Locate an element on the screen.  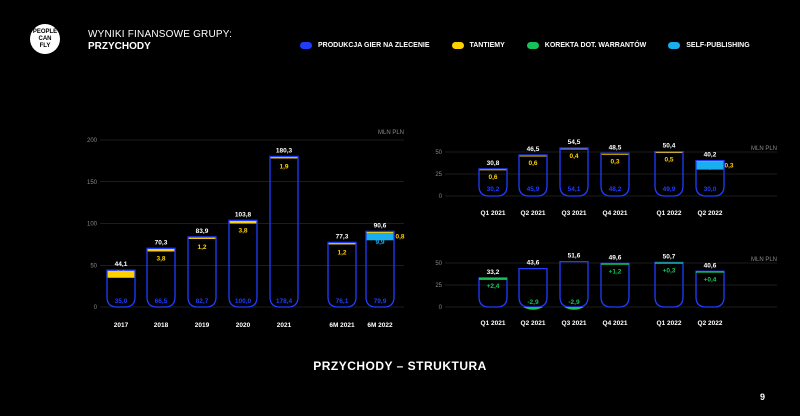
legend-item-warrant-correction: KOREKTA DOT. WARRANTÓW is located at coordinates (586, 45).